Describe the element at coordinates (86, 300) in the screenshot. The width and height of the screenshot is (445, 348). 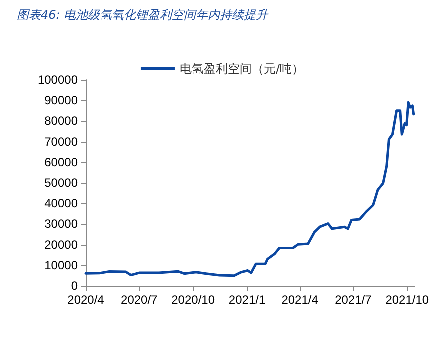
I see `x-tick-label: 2020/4` at that location.